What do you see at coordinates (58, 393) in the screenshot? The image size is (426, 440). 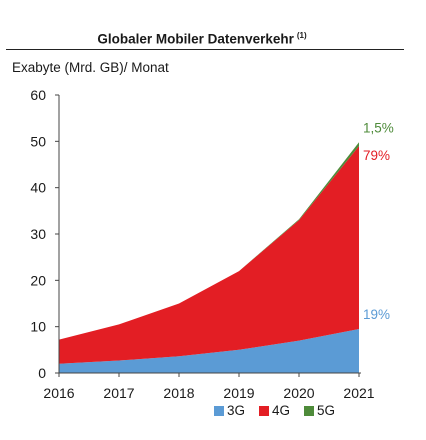 I see `x-tick-label: 2016` at bounding box center [58, 393].